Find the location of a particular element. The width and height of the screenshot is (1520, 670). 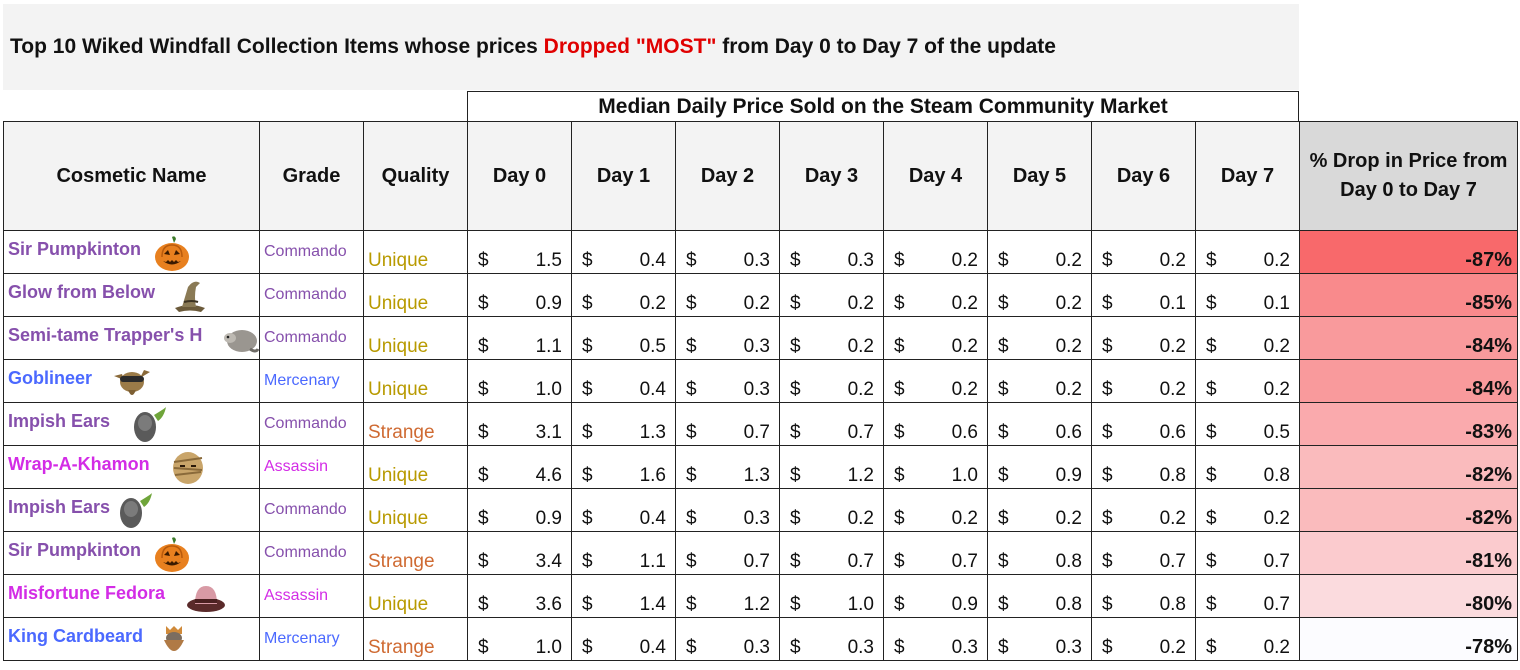

price-cell-day-5: $0.3 is located at coordinates (1039, 639).